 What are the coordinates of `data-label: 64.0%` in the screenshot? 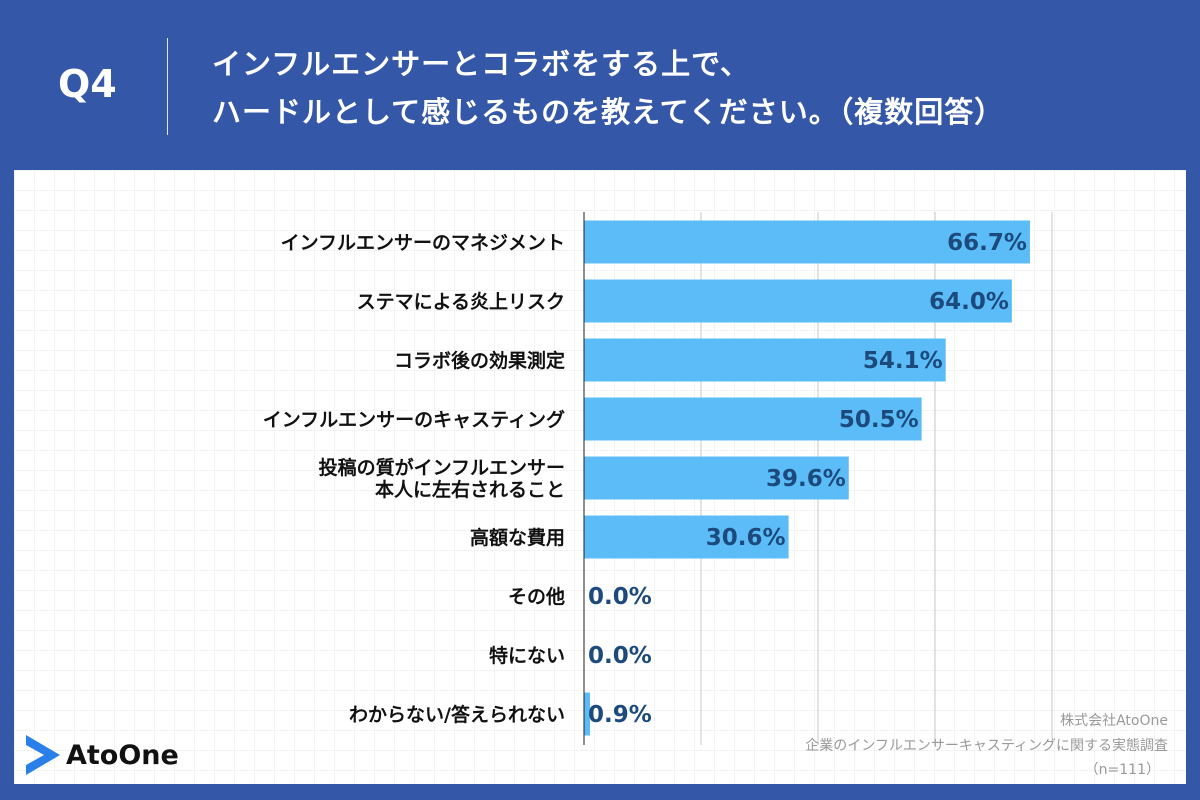 It's located at (969, 302).